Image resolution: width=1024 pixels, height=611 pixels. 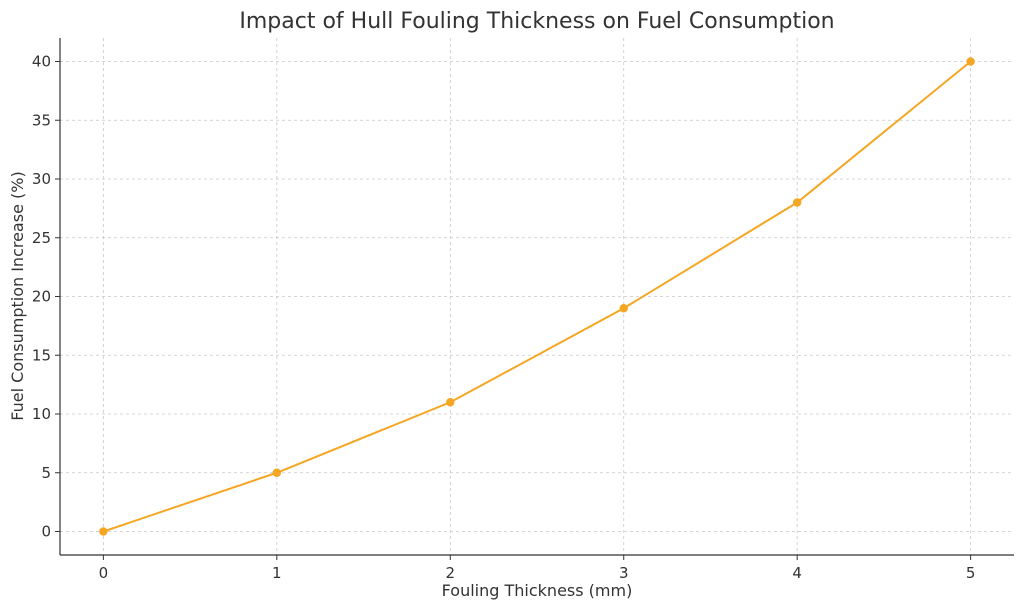 I want to click on x-tick-label: 0, so click(x=104, y=573).